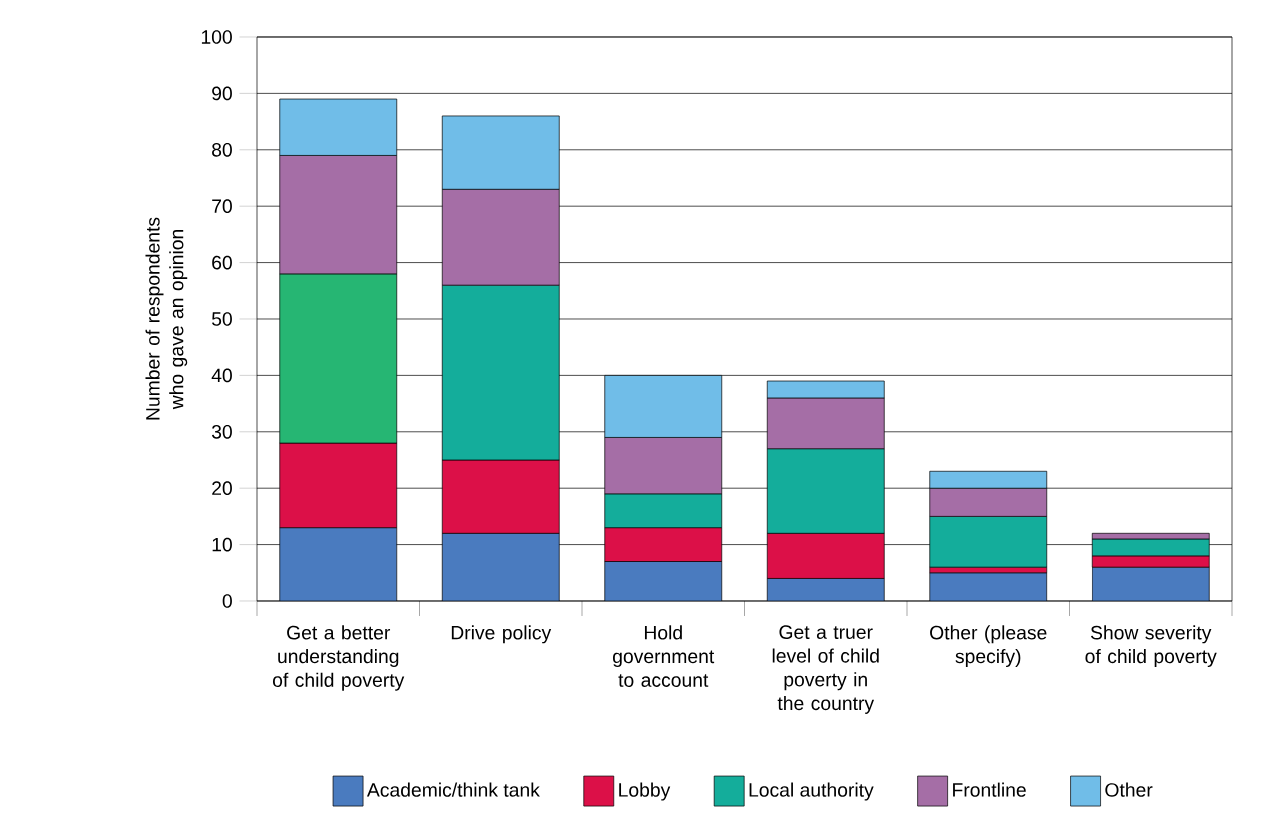 This screenshot has width=1283, height=836. I want to click on y-tick-label: 60, so click(222, 262).